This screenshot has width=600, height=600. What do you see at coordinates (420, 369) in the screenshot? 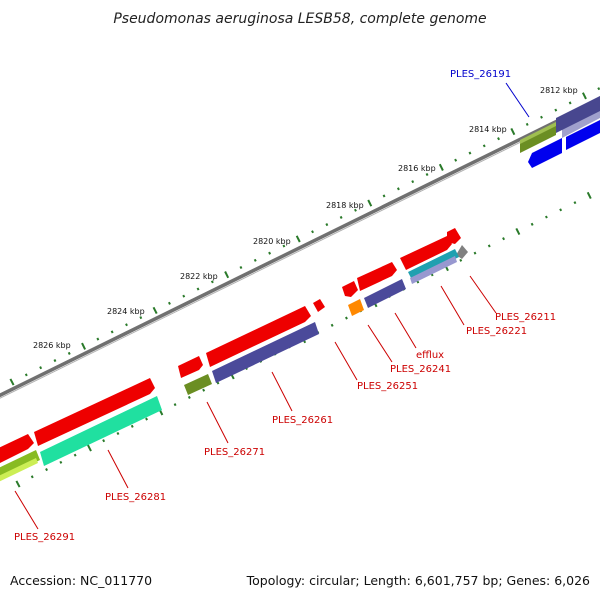
I see `label-ples-26241: PLES_26241` at bounding box center [420, 369].